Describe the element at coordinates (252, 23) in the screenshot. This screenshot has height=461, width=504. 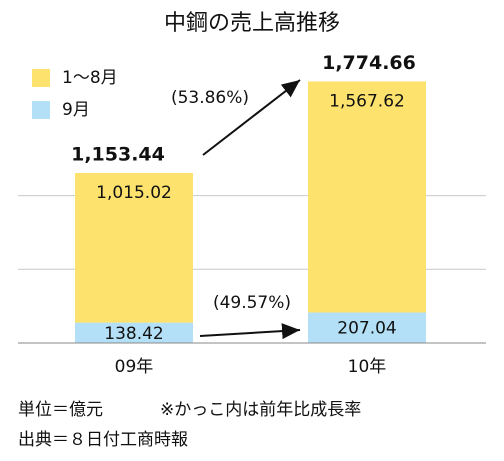
I see `chart-title: 中鋼の売上高推移` at that location.